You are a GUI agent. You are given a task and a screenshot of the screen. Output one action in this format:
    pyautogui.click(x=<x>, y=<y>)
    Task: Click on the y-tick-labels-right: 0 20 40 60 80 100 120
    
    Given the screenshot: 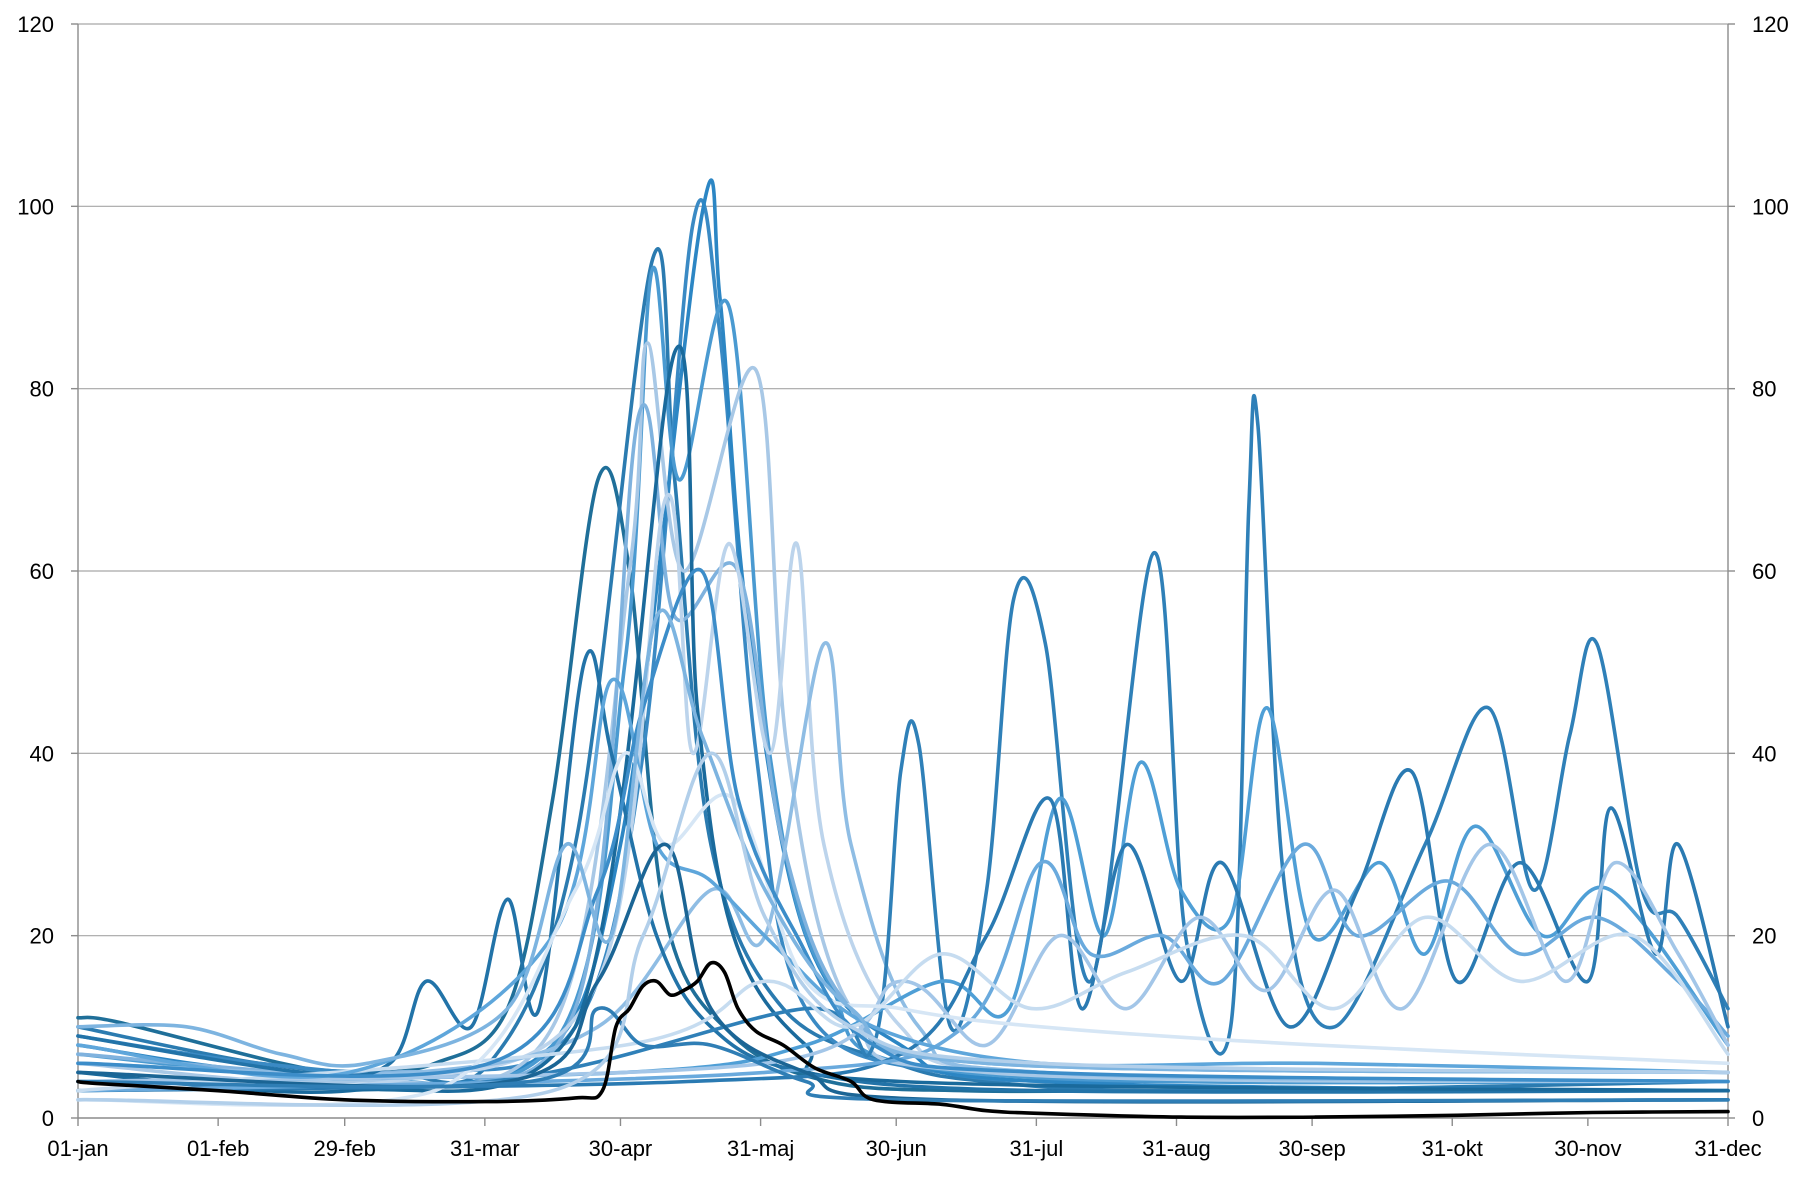 What is the action you would take?
    pyautogui.click(x=1770, y=571)
    